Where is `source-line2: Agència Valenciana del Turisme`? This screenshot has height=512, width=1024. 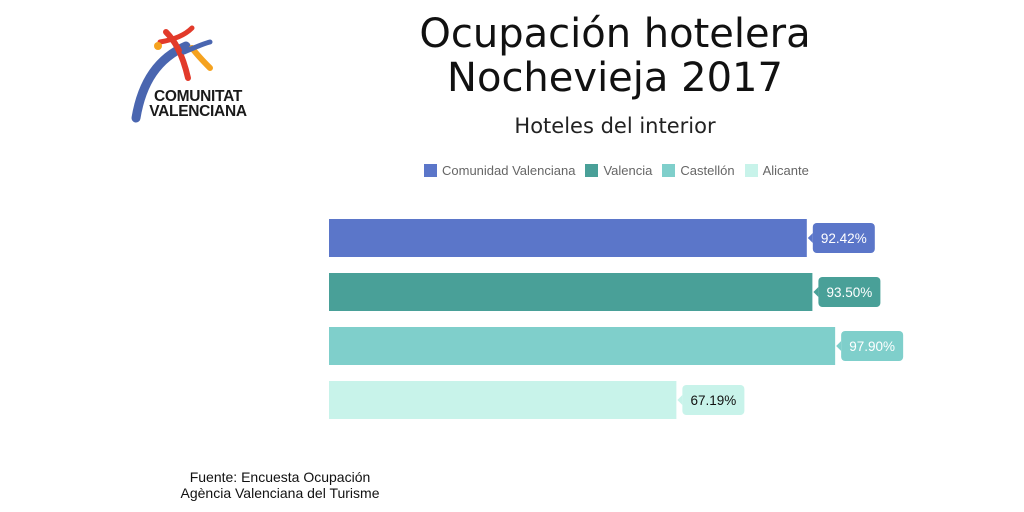 source-line2: Agència Valenciana del Turisme is located at coordinates (280, 493).